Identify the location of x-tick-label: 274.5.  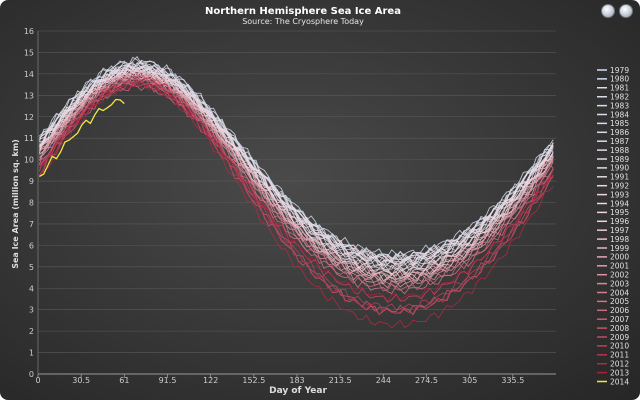
(426, 380).